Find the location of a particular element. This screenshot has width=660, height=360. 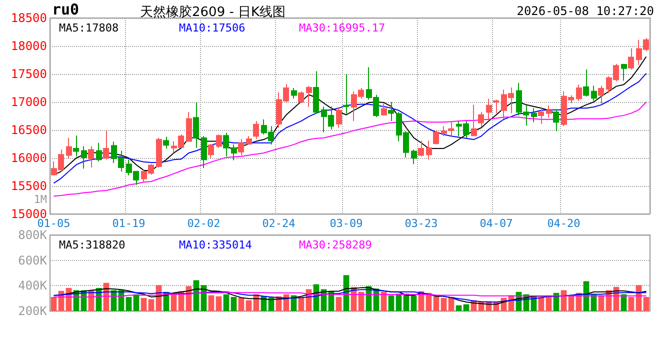

text: 1M is located at coordinates (41, 199).